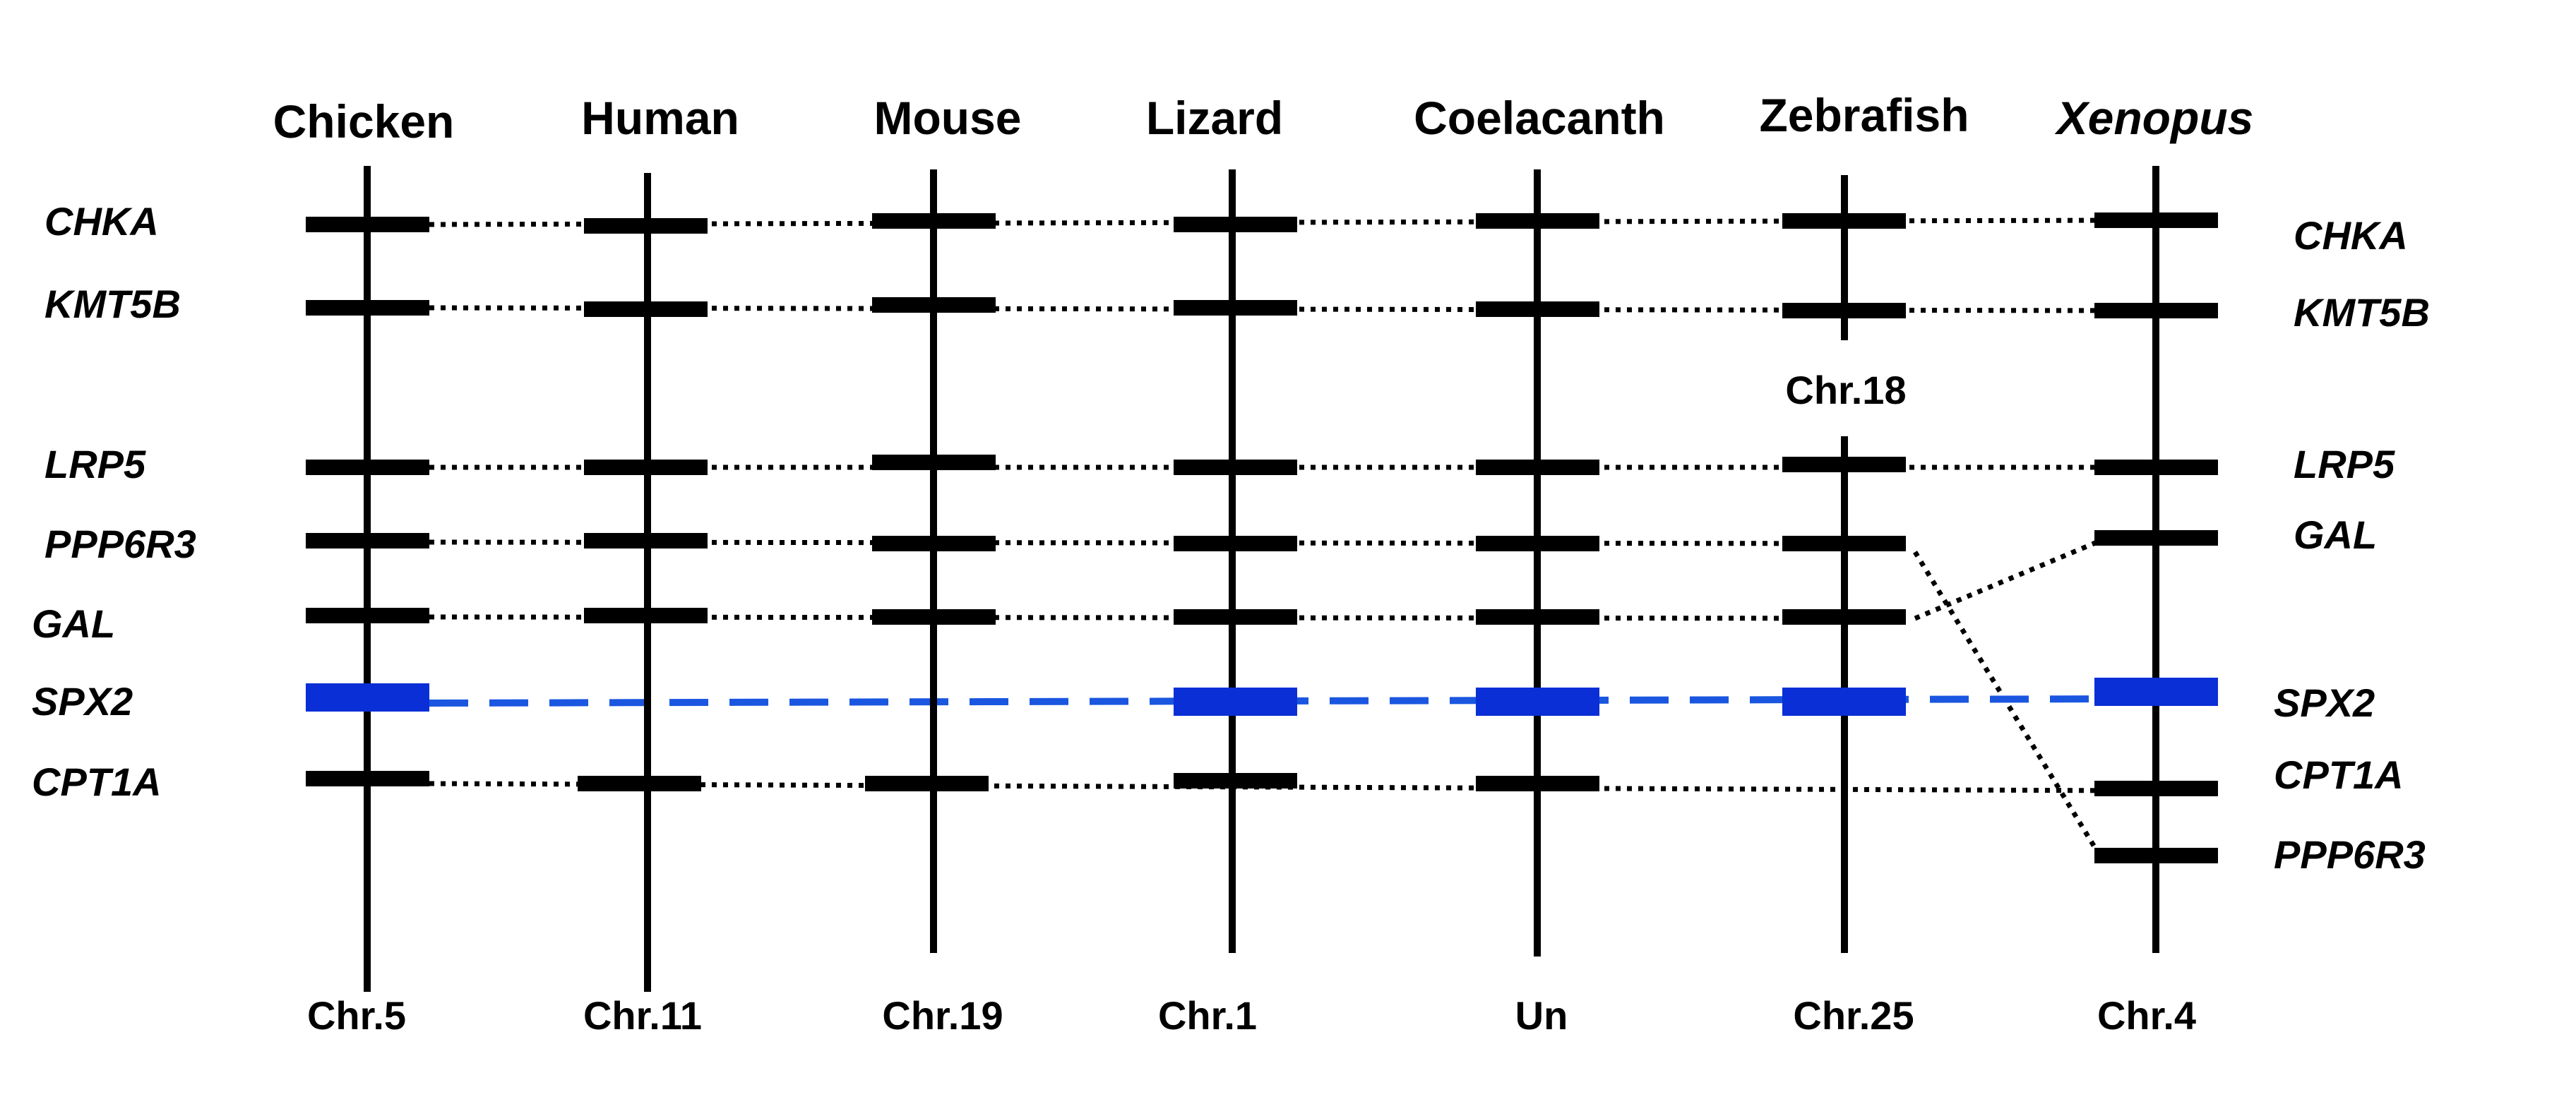 The width and height of the screenshot is (2576, 1097). Describe the element at coordinates (356, 1015) in the screenshot. I see `chr-label-chicken: Chr.5` at that location.